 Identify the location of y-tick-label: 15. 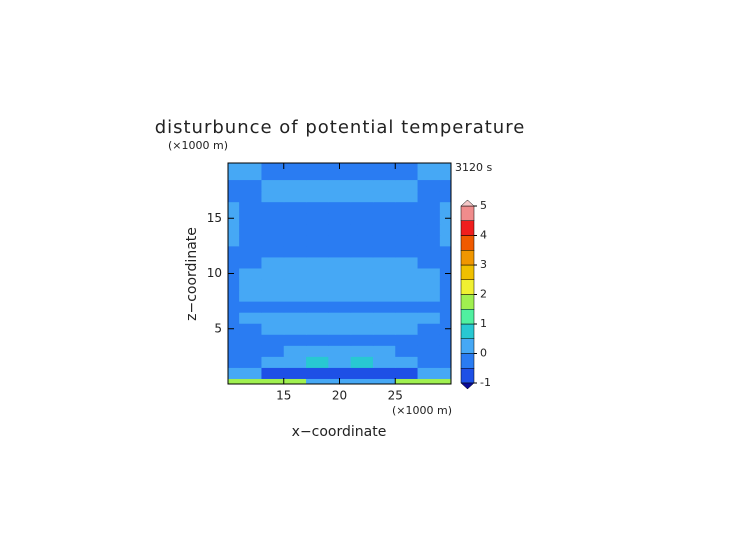
(214, 218).